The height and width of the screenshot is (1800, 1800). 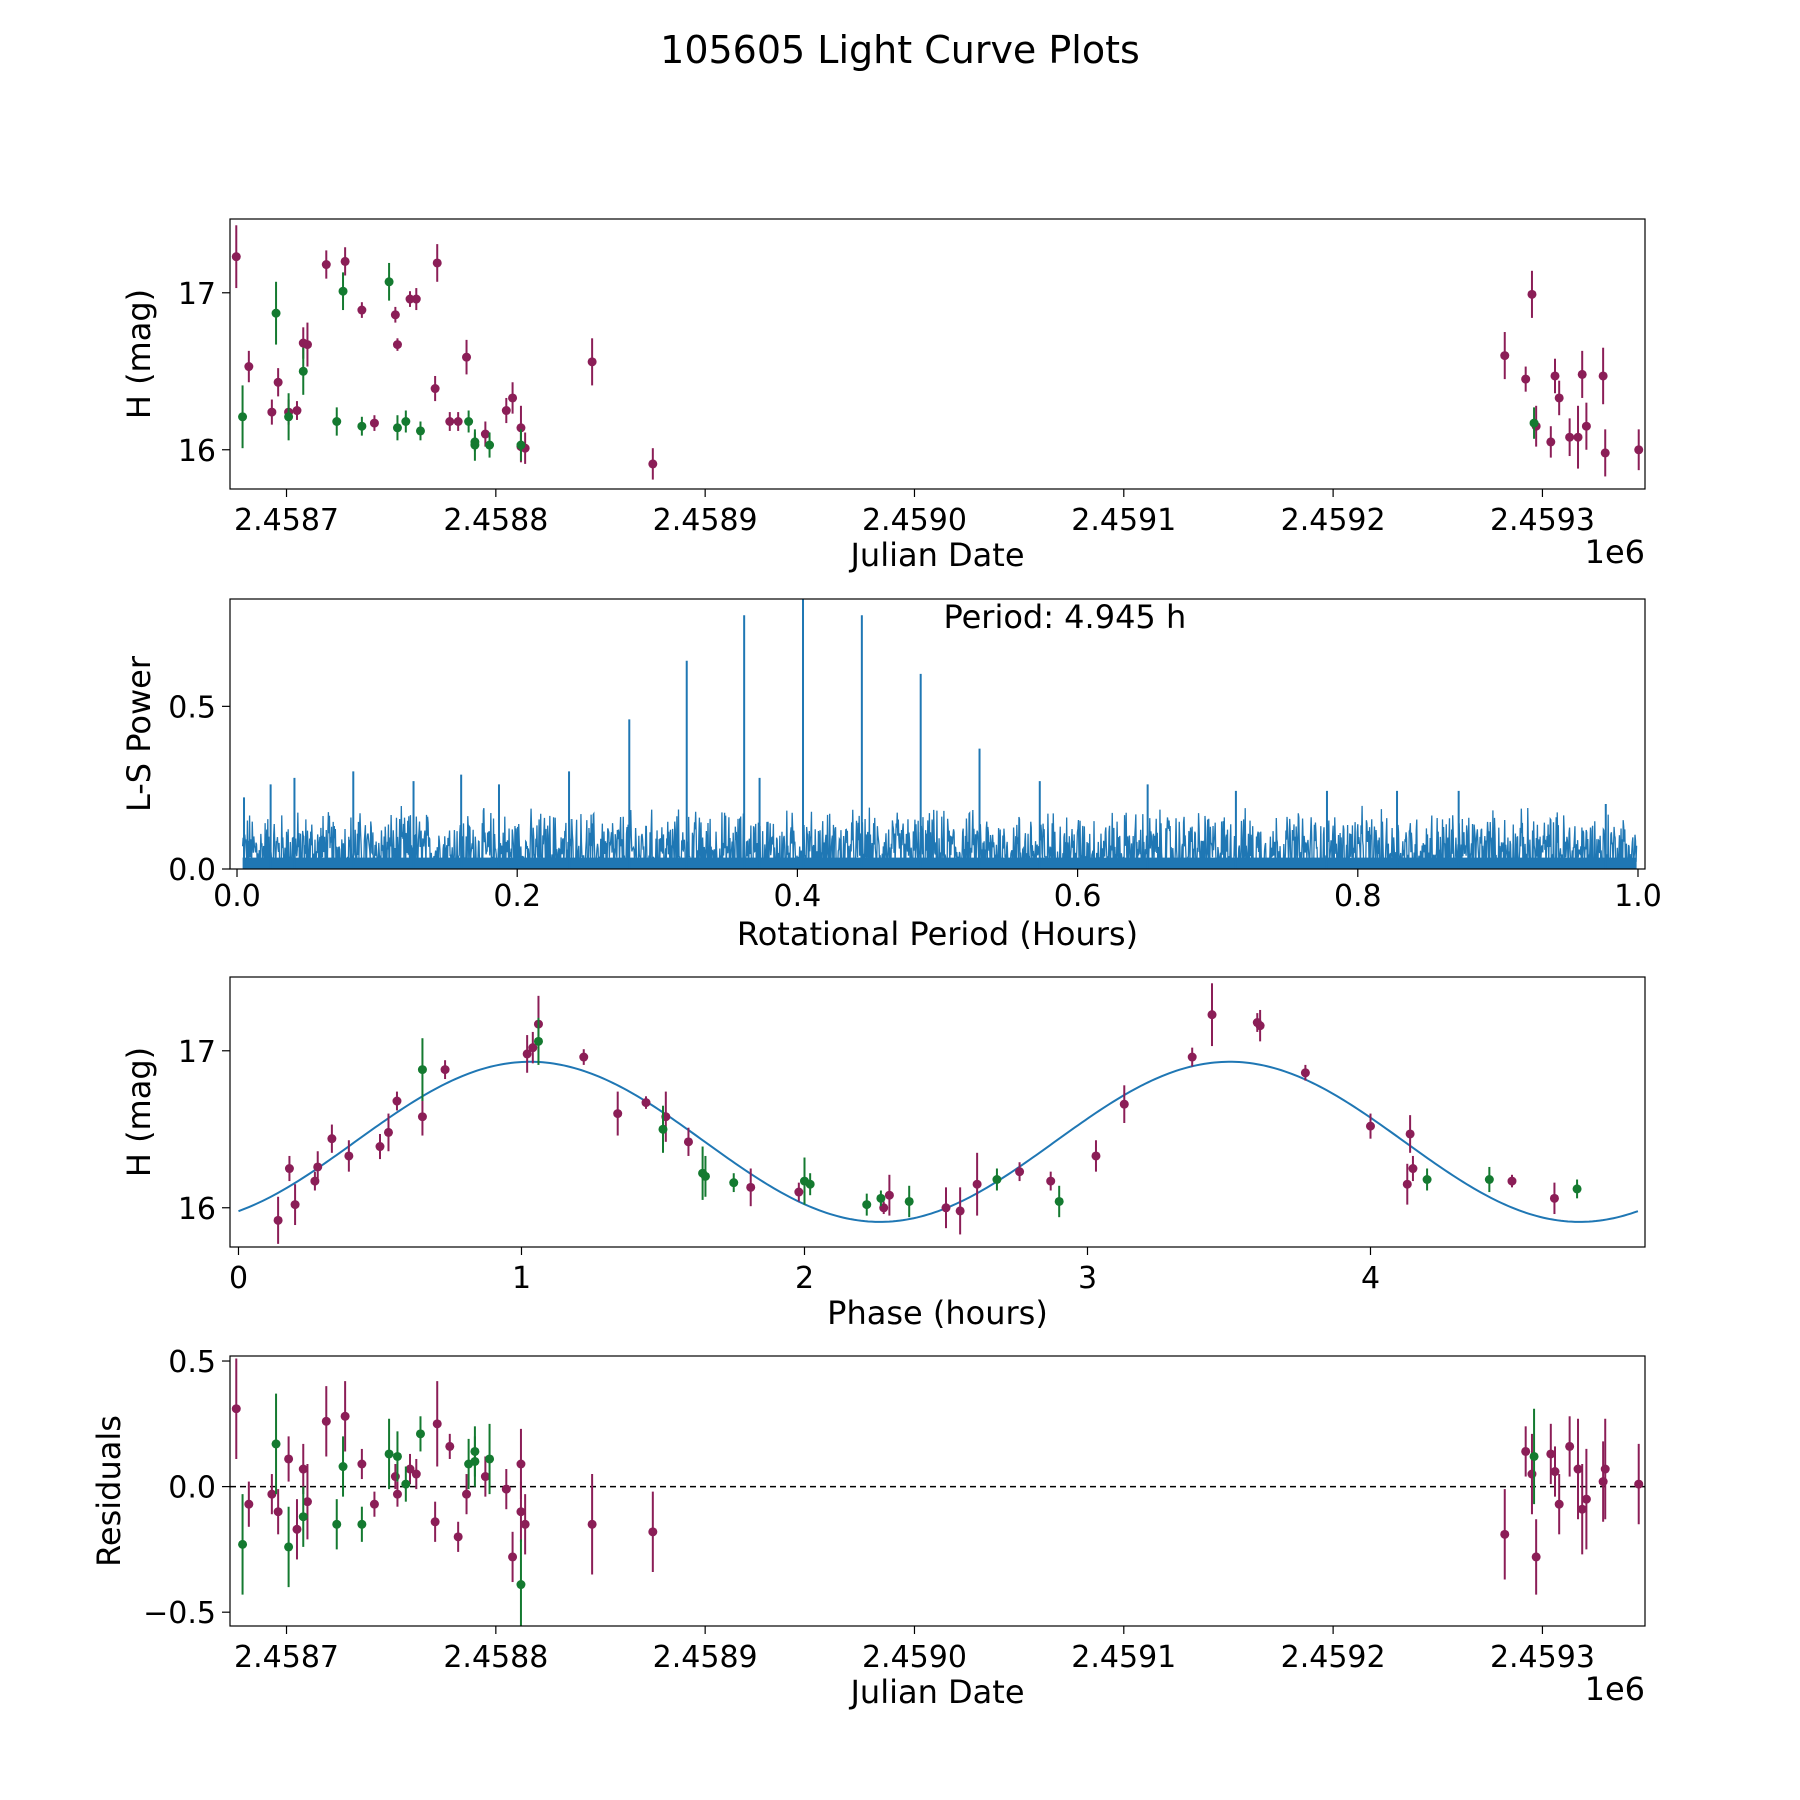 I want to click on x-tick-label: 0.6, so click(x=1078, y=896).